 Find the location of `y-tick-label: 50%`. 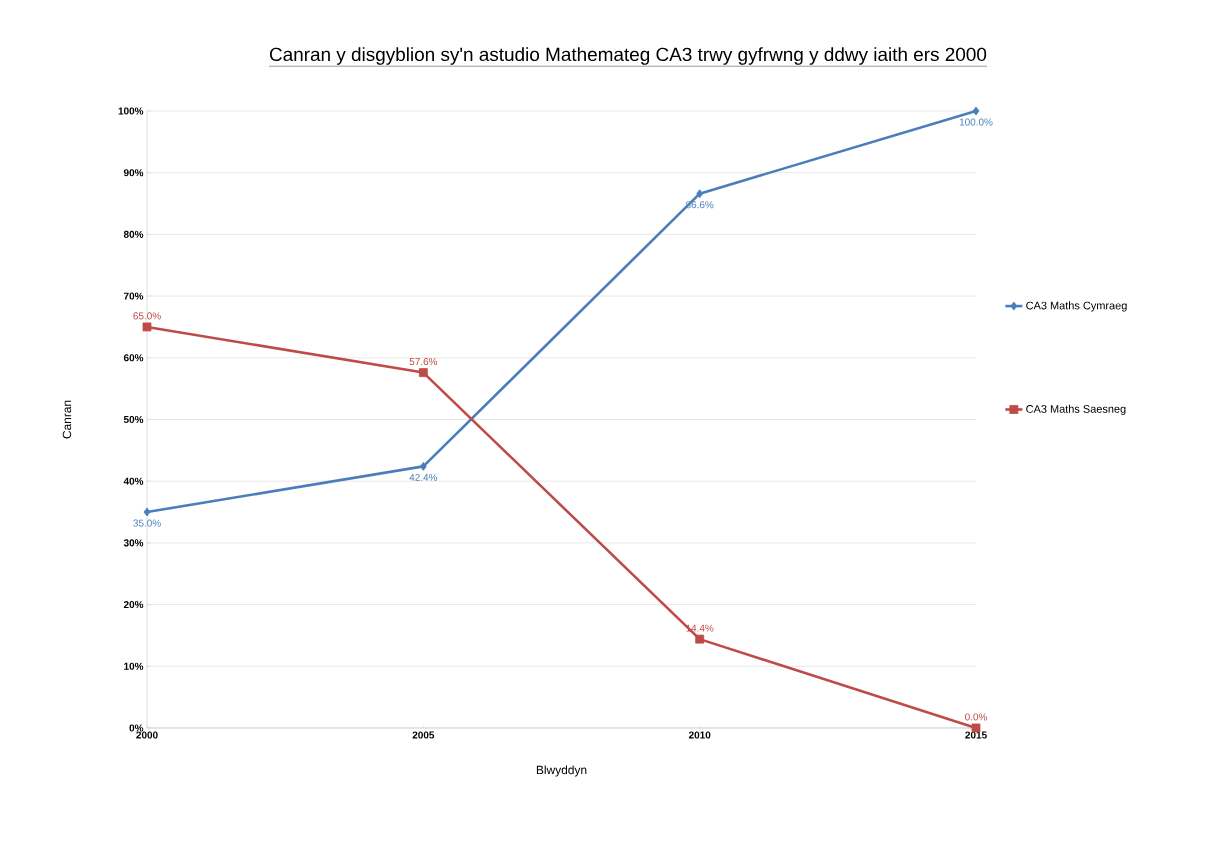

y-tick-label: 50% is located at coordinates (133, 419).